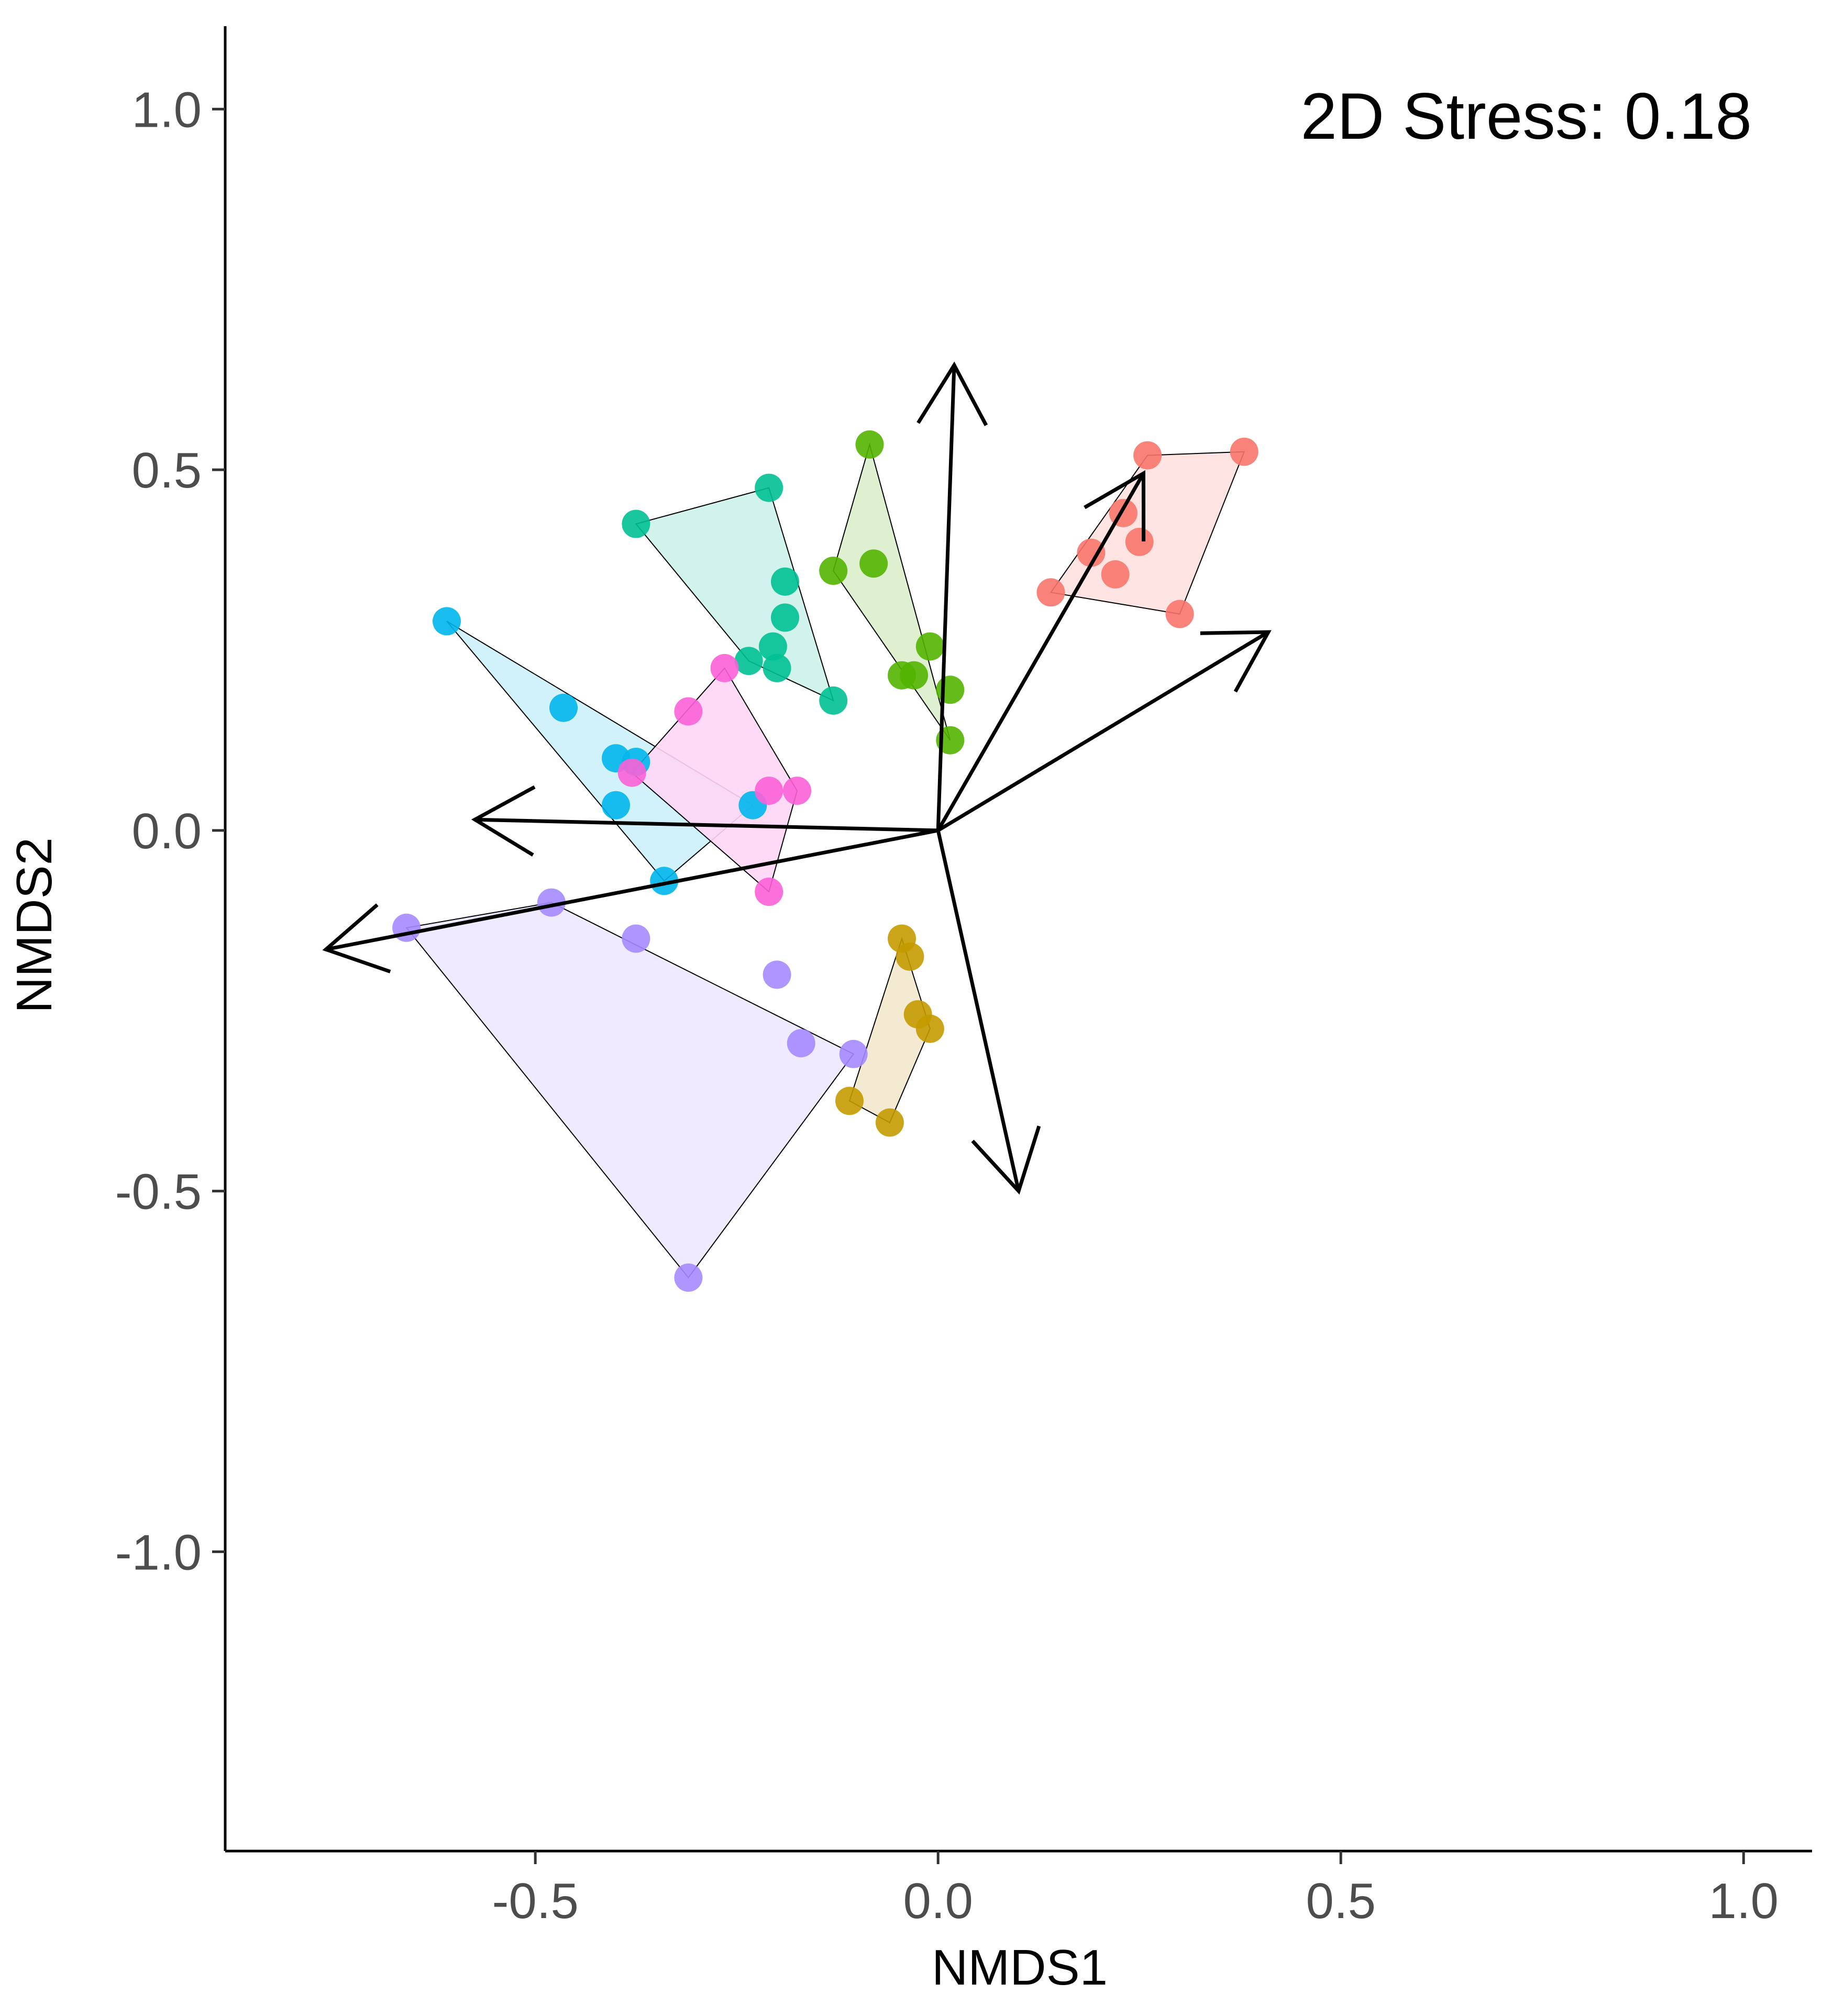 Image resolution: width=1833 pixels, height=2016 pixels. Describe the element at coordinates (1526, 117) in the screenshot. I see `stress-annotation: 2D Stress: 0.18` at that location.